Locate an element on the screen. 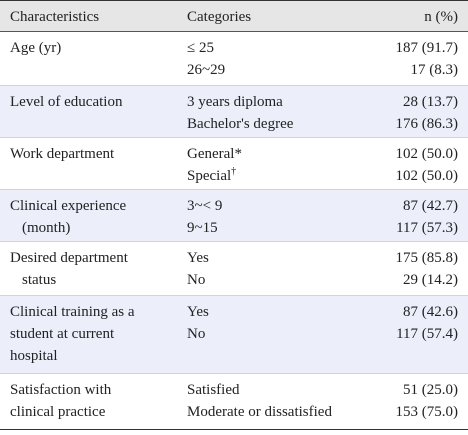  header-row: Characteristics Categories n (%) is located at coordinates (234, 16).